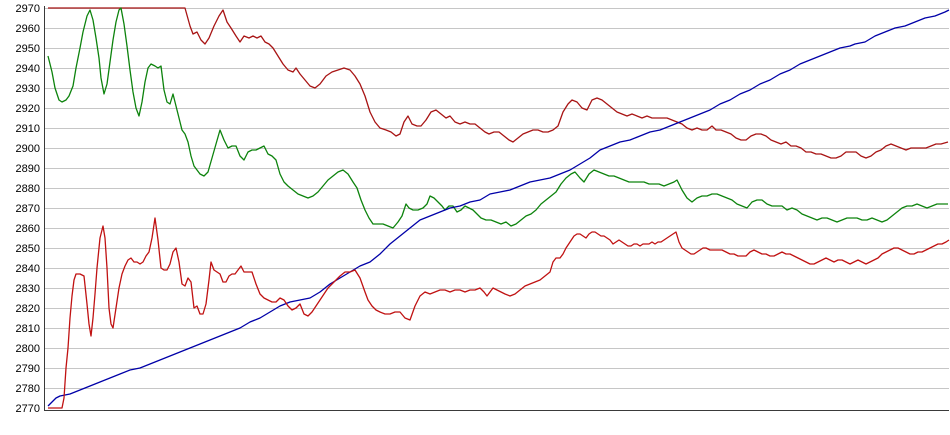 This screenshot has width=950, height=435. What do you see at coordinates (28, 329) in the screenshot?
I see `y-tick-label: 2810` at bounding box center [28, 329].